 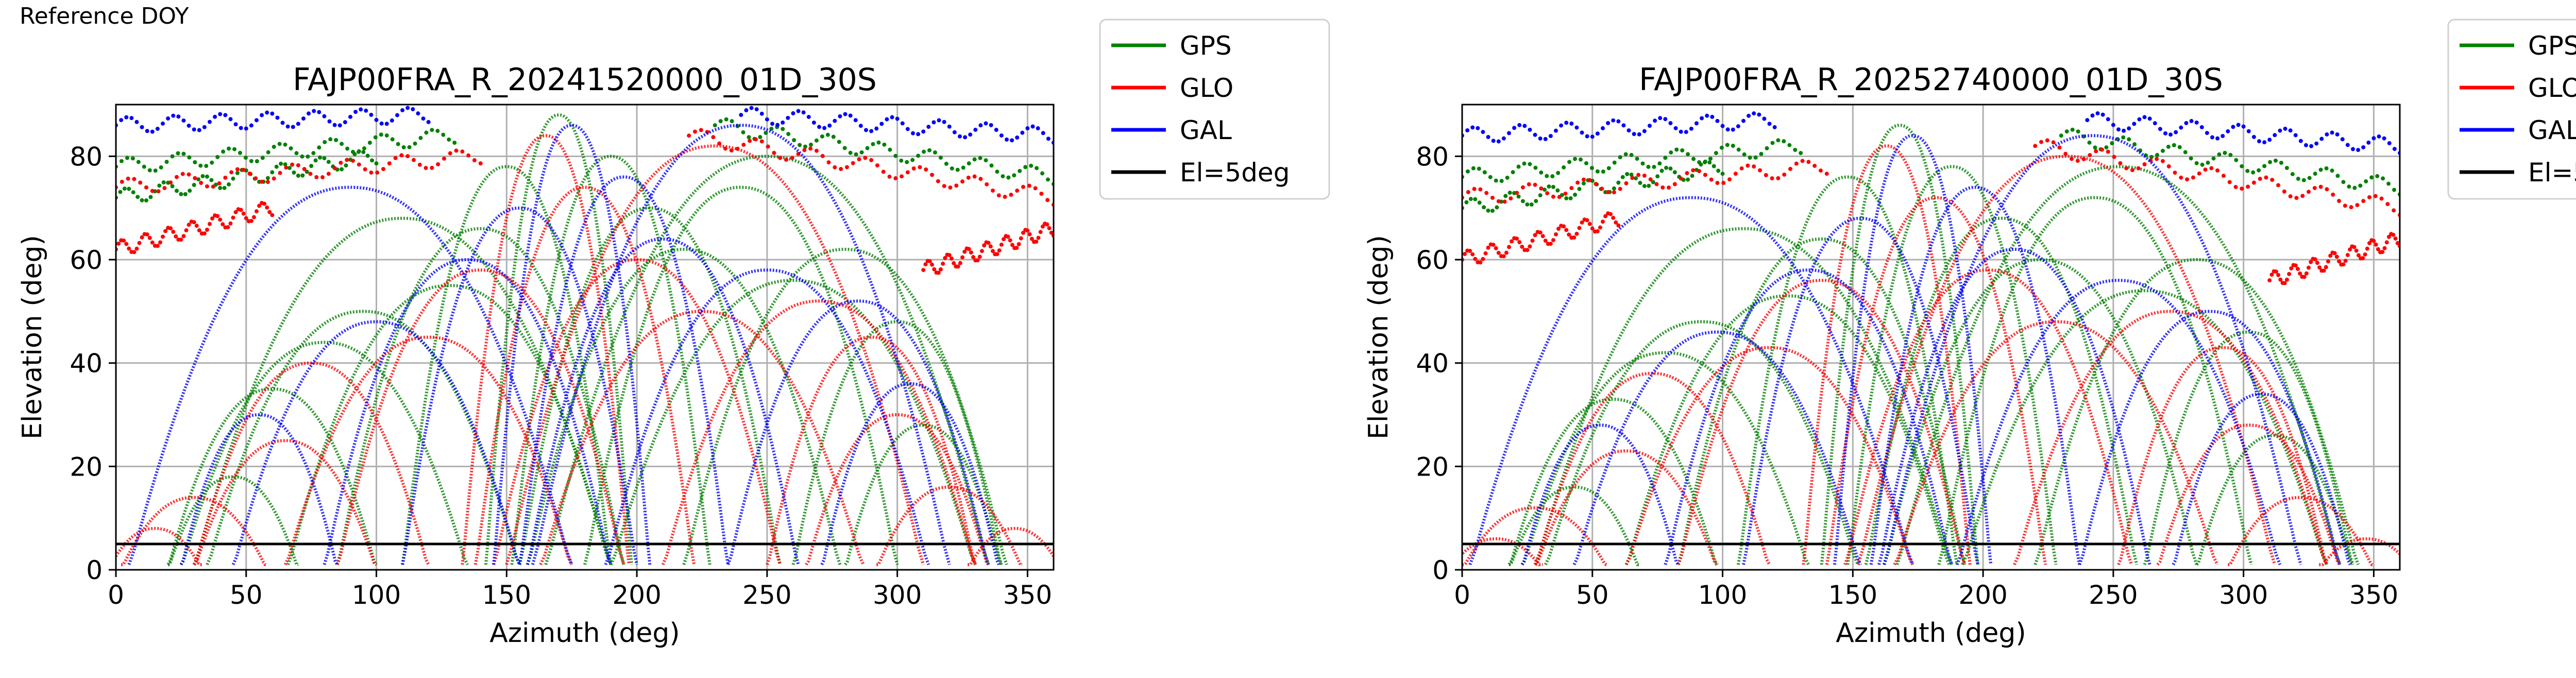 I want to click on x-tick-label: 50, so click(x=1593, y=595).